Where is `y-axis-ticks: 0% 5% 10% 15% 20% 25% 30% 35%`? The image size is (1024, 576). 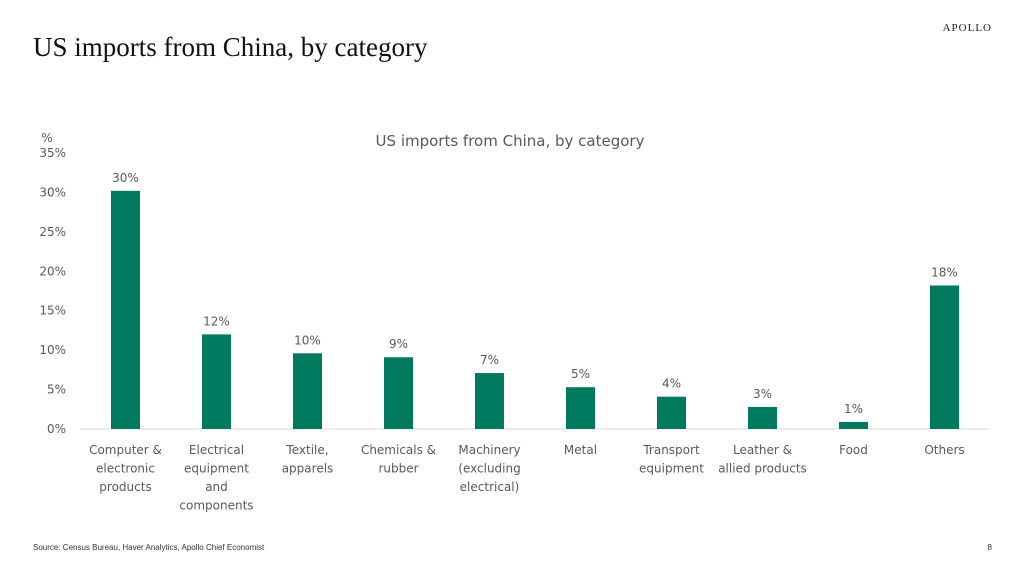 y-axis-ticks: 0% 5% 10% 15% 20% 25% 30% 35% is located at coordinates (52, 291).